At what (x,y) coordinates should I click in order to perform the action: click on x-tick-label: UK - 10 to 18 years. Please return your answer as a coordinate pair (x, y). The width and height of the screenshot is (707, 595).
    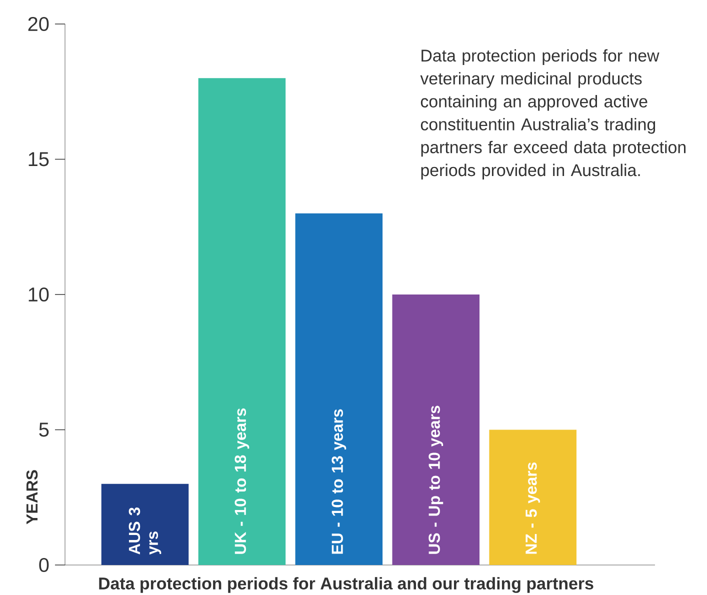
    Looking at the image, I should click on (242, 481).